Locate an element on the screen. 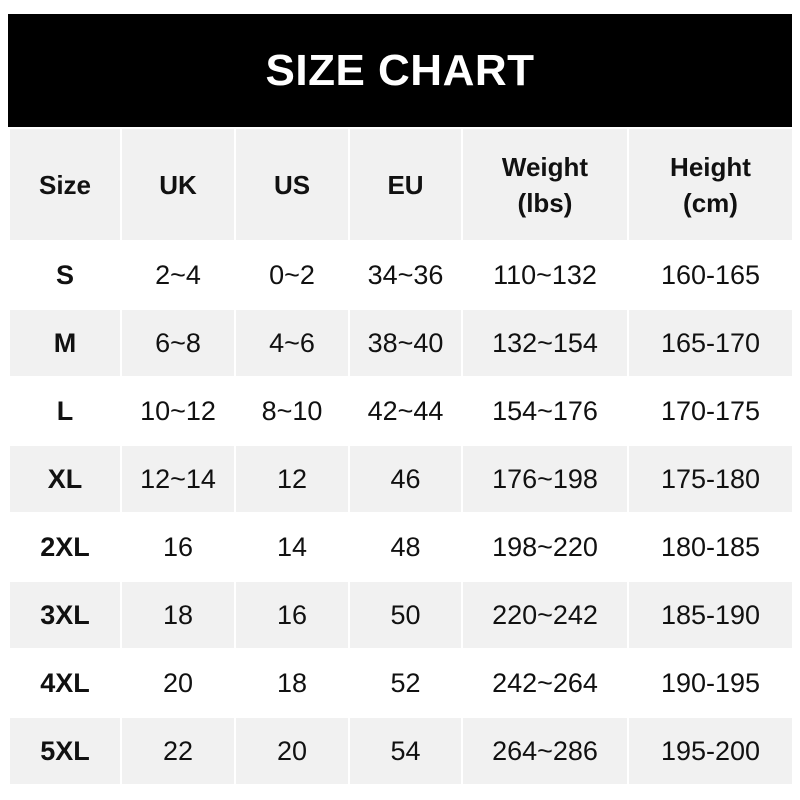 This screenshot has height=800, width=800. cell-weight: 110~132 is located at coordinates (545, 275).